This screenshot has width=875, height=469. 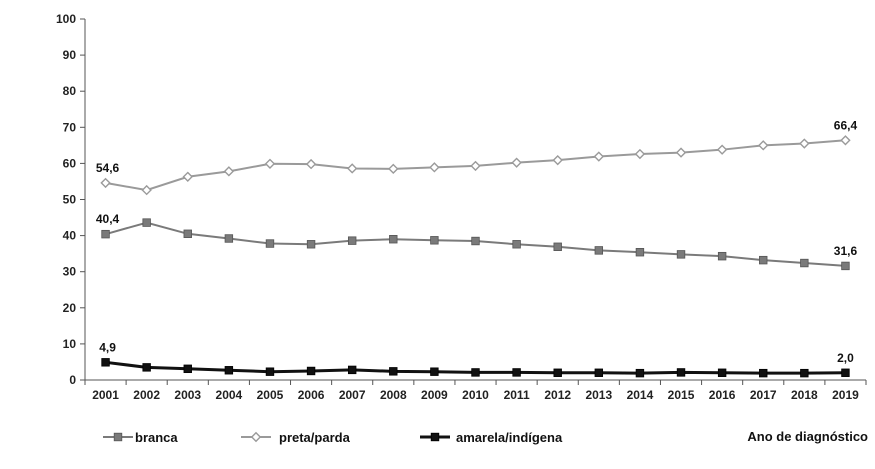 What do you see at coordinates (70, 91) in the screenshot?
I see `y-tick-label: 80` at bounding box center [70, 91].